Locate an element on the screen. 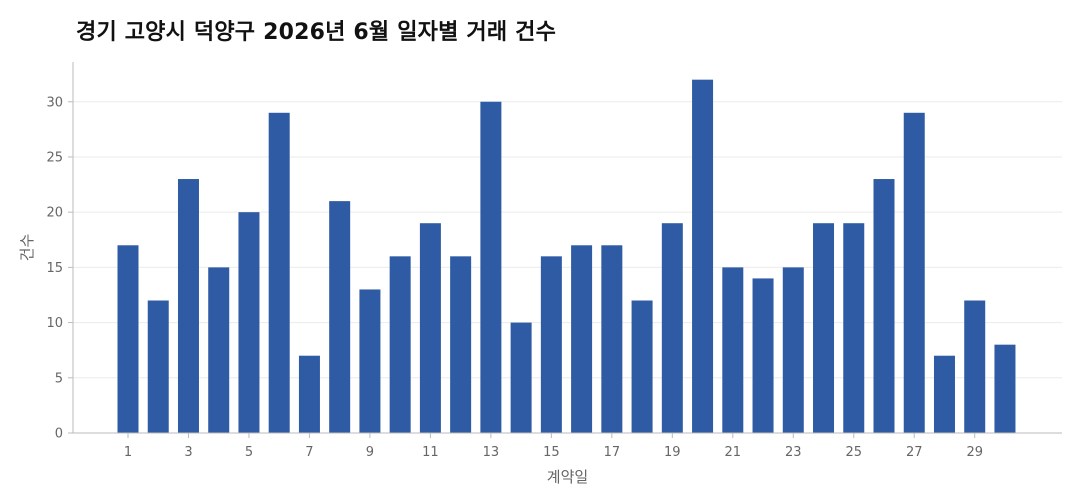 The height and width of the screenshot is (504, 1080). chart-title: 경기 고양시 덕양구 2026년 6월 일자별 거래 건수 is located at coordinates (316, 32).